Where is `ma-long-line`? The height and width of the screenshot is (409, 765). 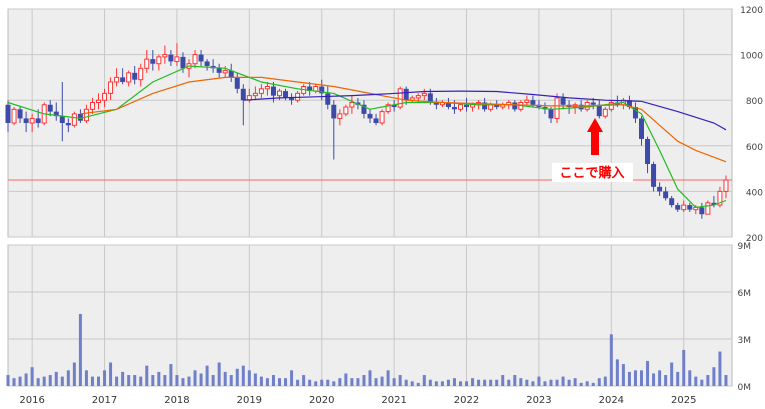 ma-long-line is located at coordinates (485, 110).